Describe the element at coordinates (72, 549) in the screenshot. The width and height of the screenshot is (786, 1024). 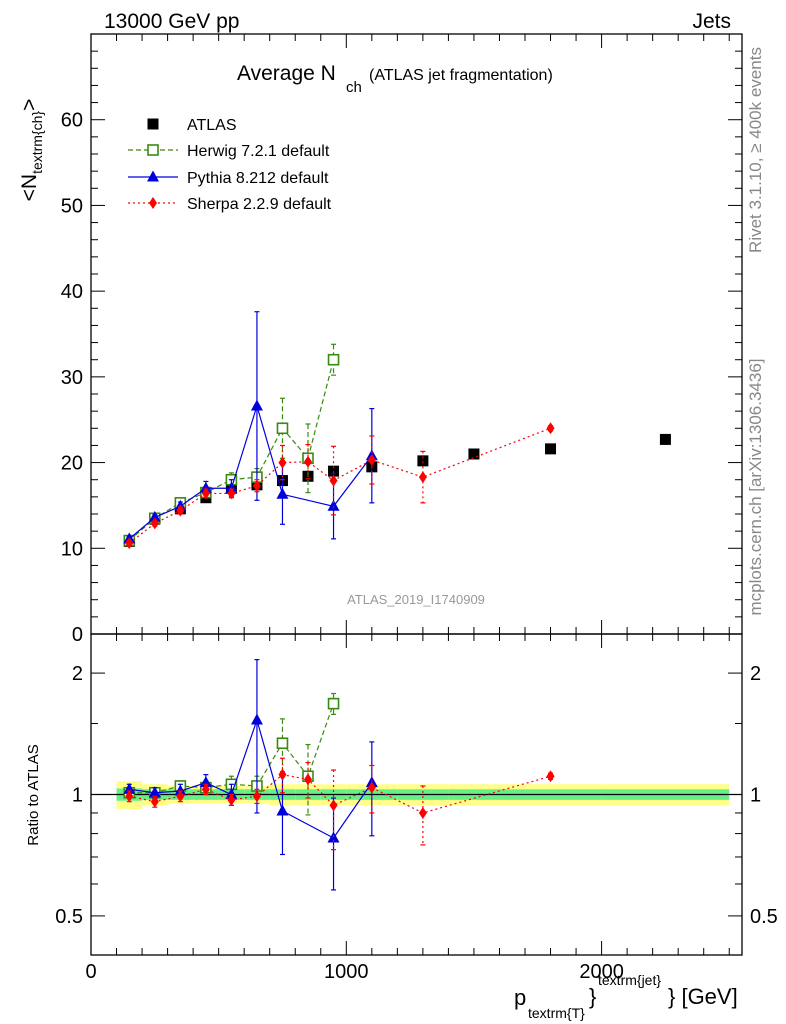
I see `y-tick-label: 10` at that location.